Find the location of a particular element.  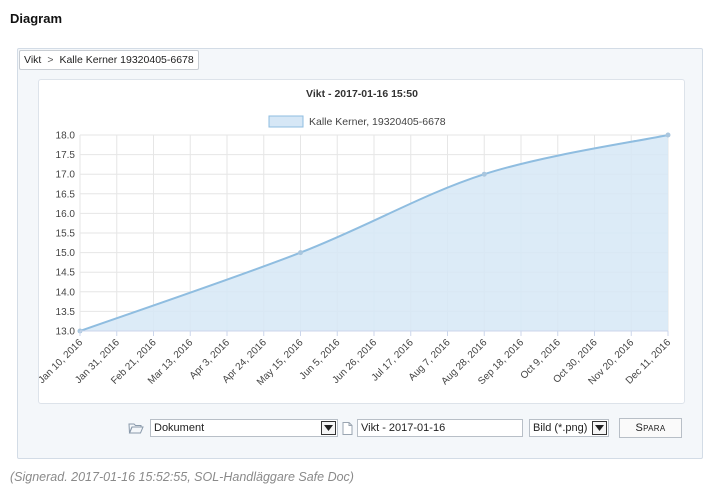

y-tick-label: 15.0 is located at coordinates (66, 253).